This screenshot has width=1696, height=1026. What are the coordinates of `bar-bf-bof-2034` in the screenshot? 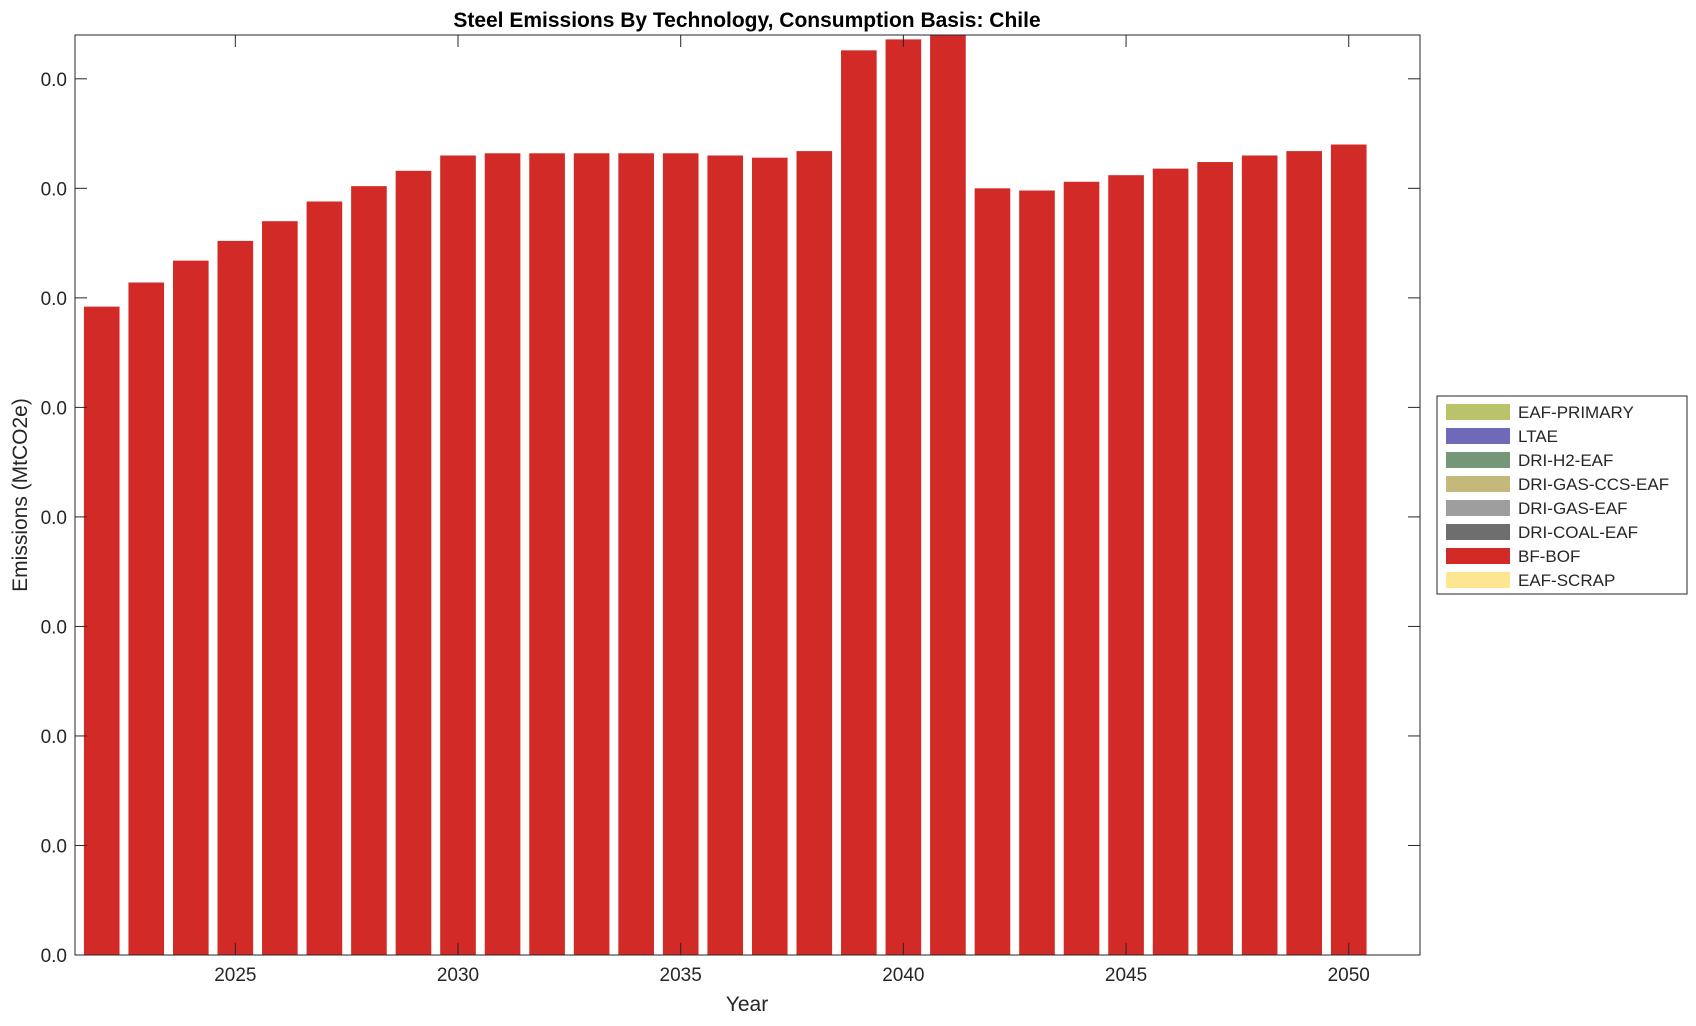 It's located at (636, 554).